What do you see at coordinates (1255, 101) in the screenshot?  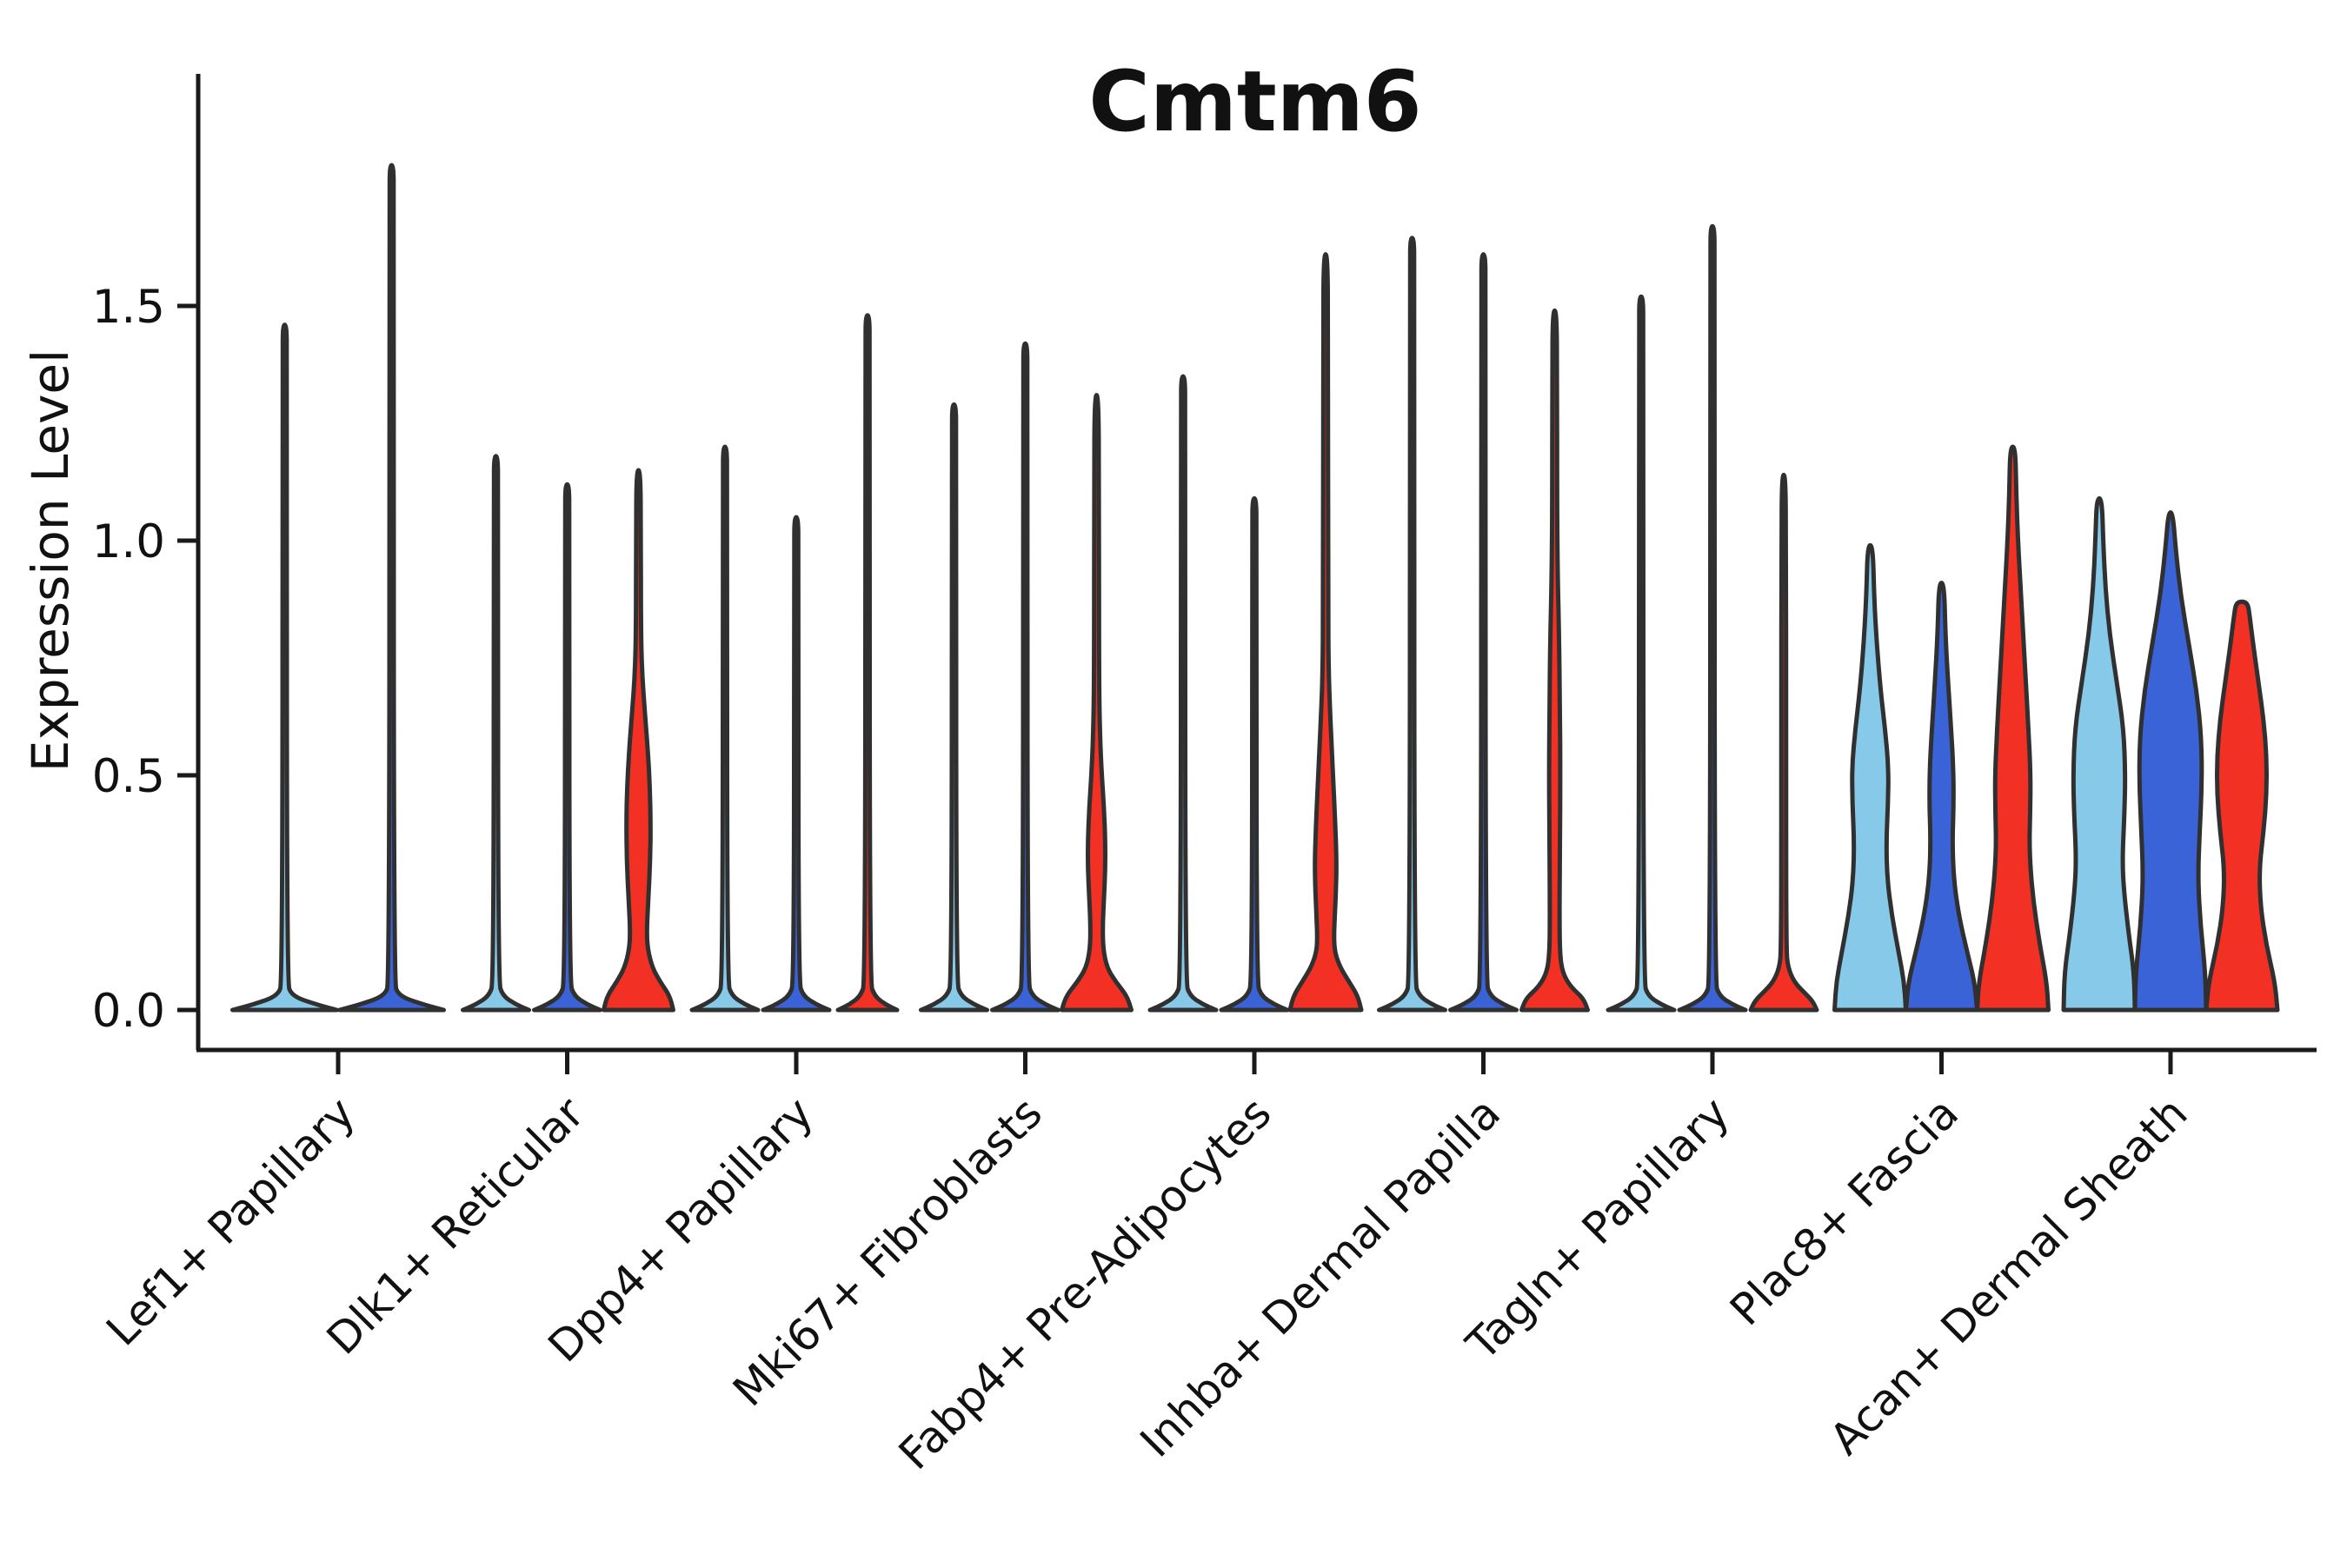 I see `chart-title: Cmtm6` at bounding box center [1255, 101].